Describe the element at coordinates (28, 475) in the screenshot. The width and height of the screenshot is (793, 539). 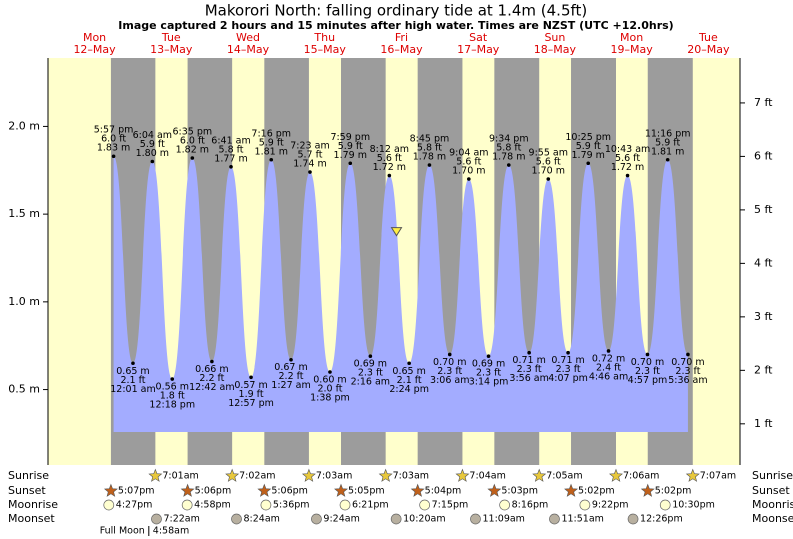
I see `row-label-left: Sunrise` at that location.